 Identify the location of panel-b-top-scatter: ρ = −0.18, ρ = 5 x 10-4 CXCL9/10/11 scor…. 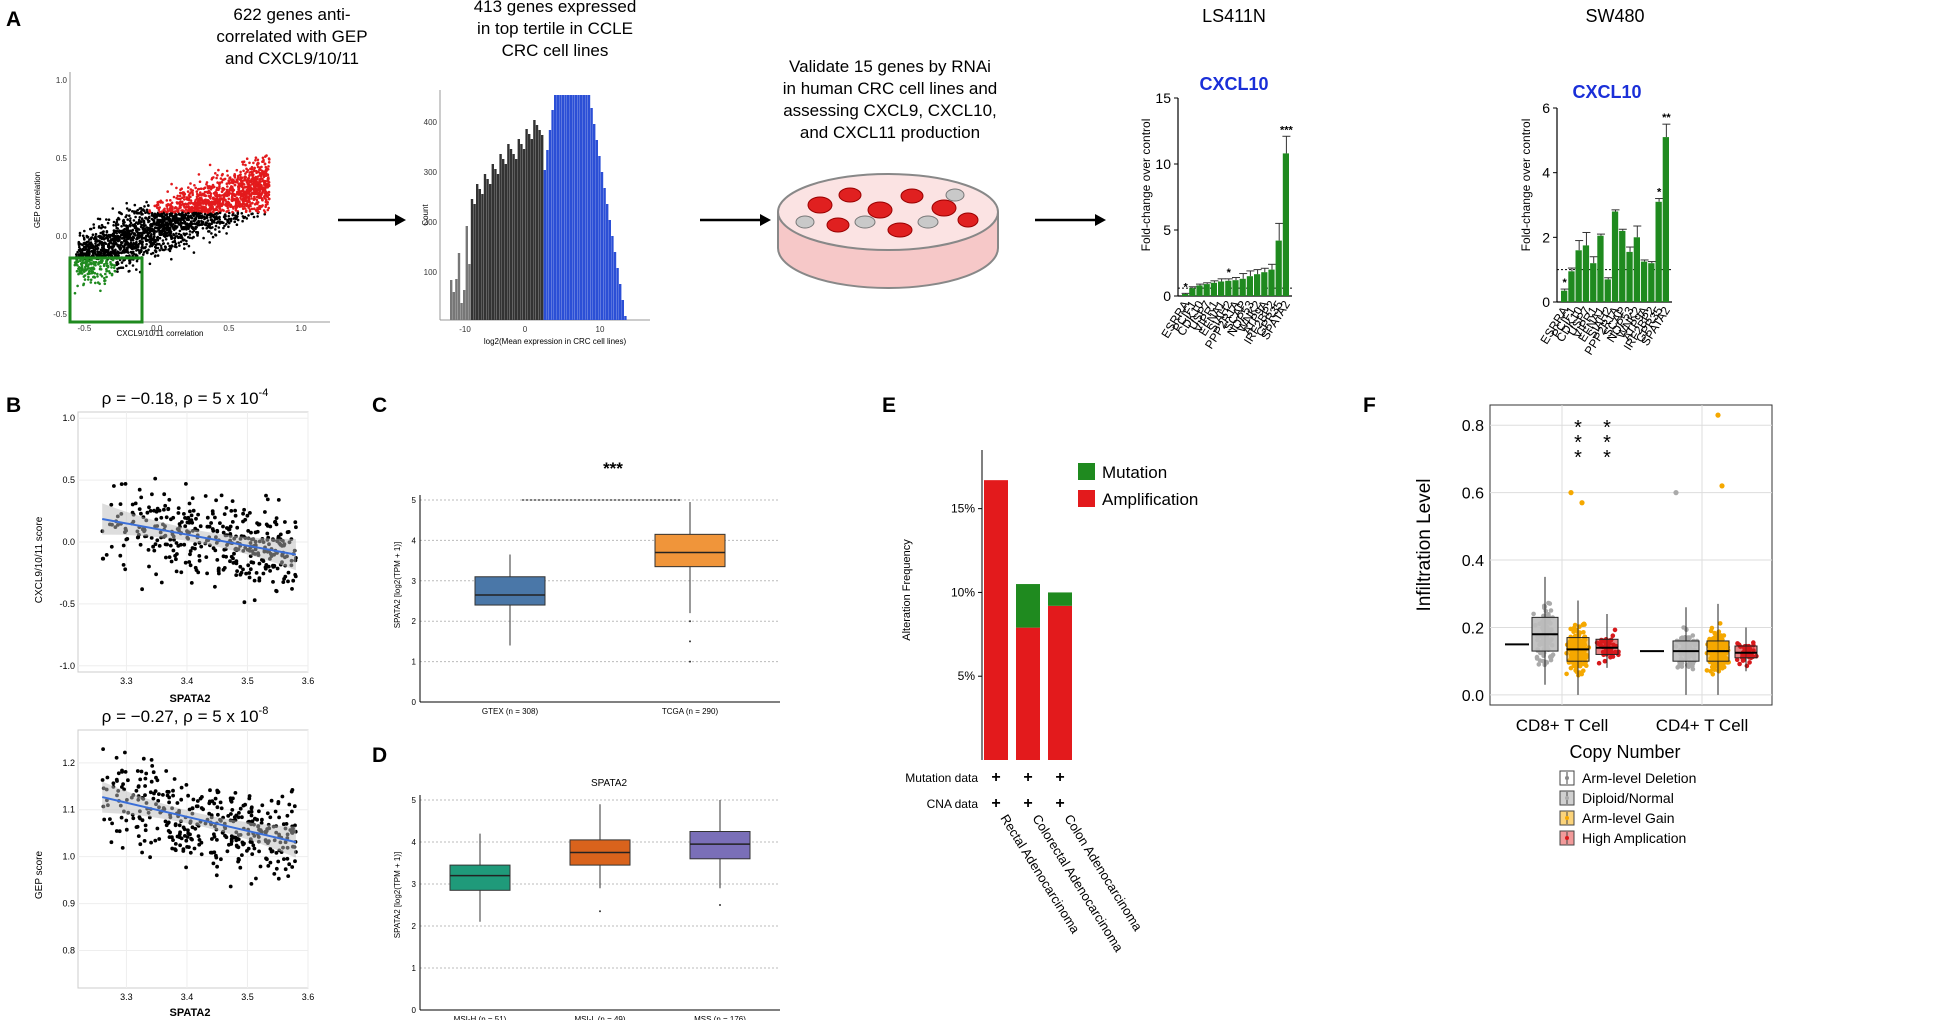
(174, 546).